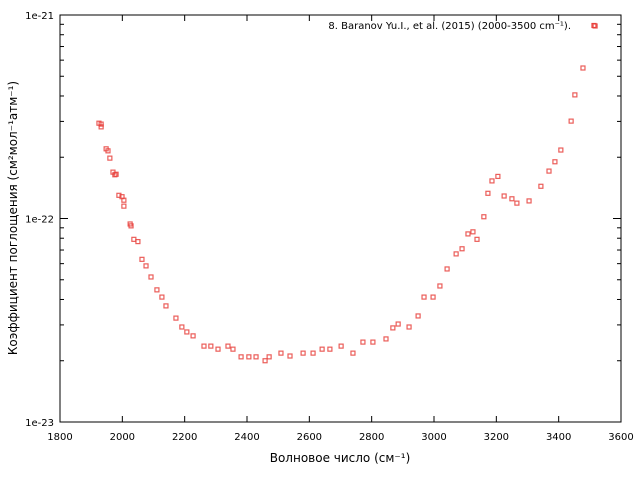  I want to click on y-tick-label: 1e-22, so click(39, 220).